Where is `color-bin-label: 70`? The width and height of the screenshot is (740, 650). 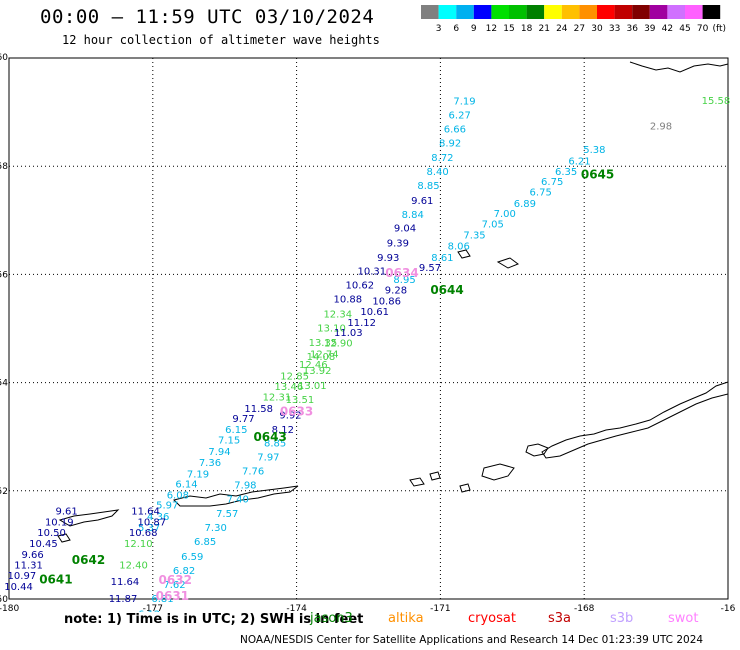
color-bin-label: 70 is located at coordinates (703, 29).